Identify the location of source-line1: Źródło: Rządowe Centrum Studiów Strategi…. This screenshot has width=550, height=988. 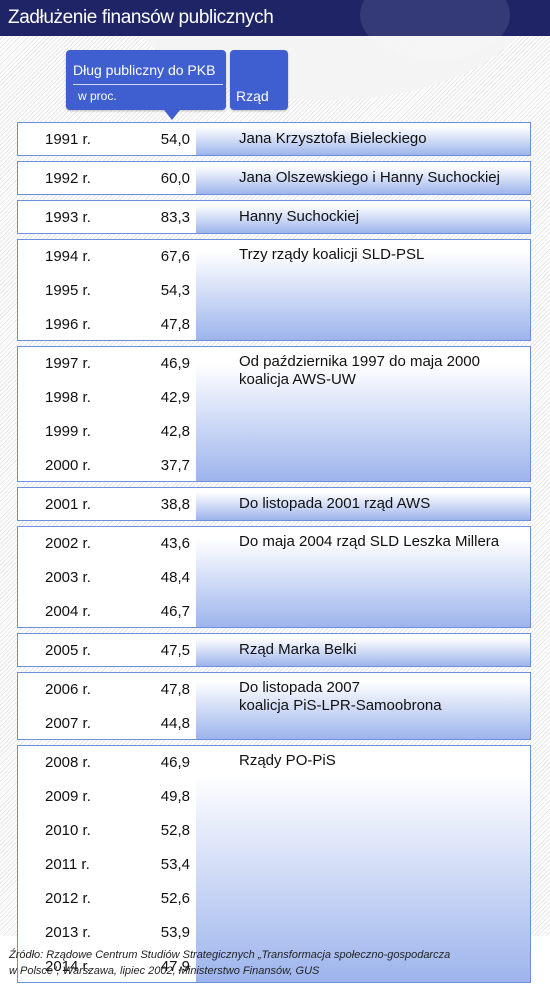
(230, 955).